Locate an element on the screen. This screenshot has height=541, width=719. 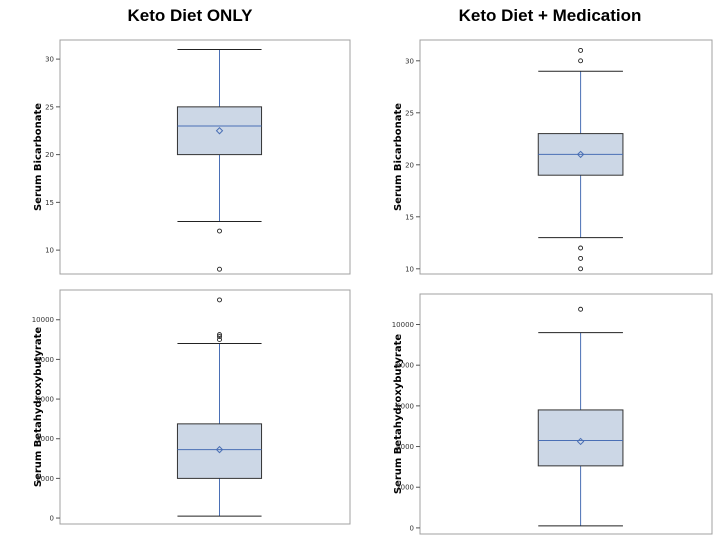
column-title-keto-only: Keto Diet ONLY is located at coordinates (190, 15).